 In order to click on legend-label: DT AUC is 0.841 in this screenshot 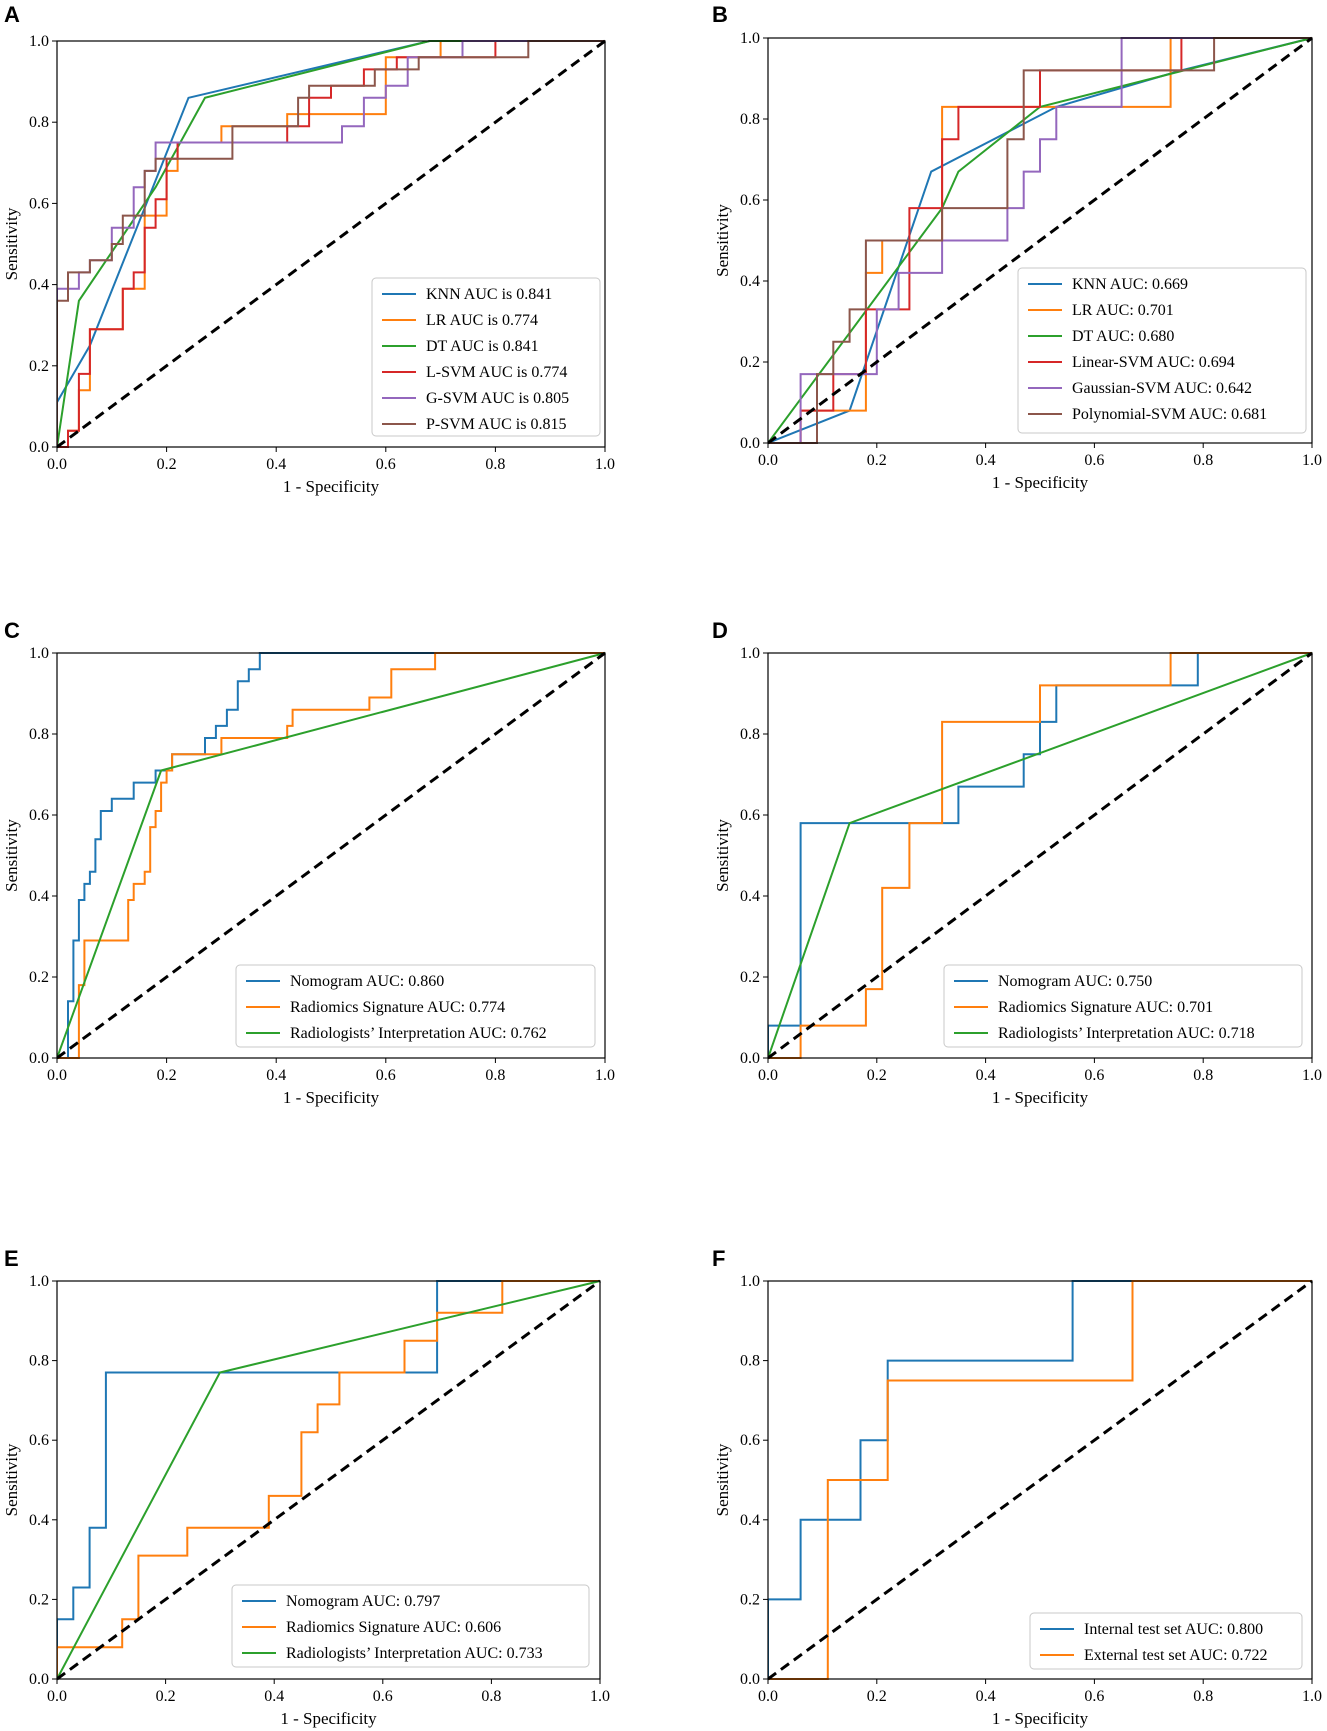, I will do `click(482, 346)`.